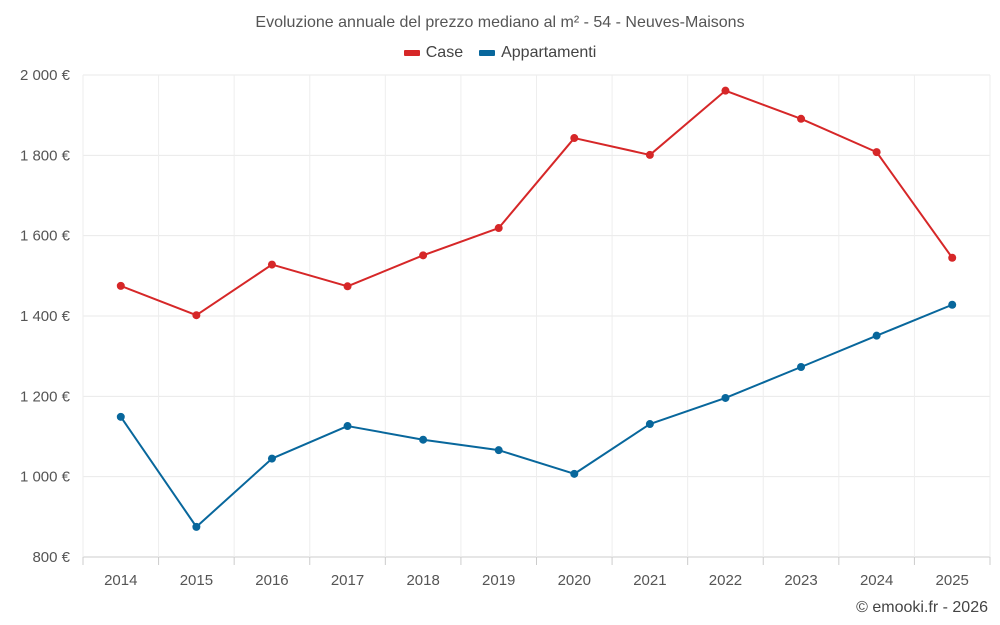 The width and height of the screenshot is (1000, 625). What do you see at coordinates (347, 580) in the screenshot?
I see `x-tick-label: 2017` at bounding box center [347, 580].